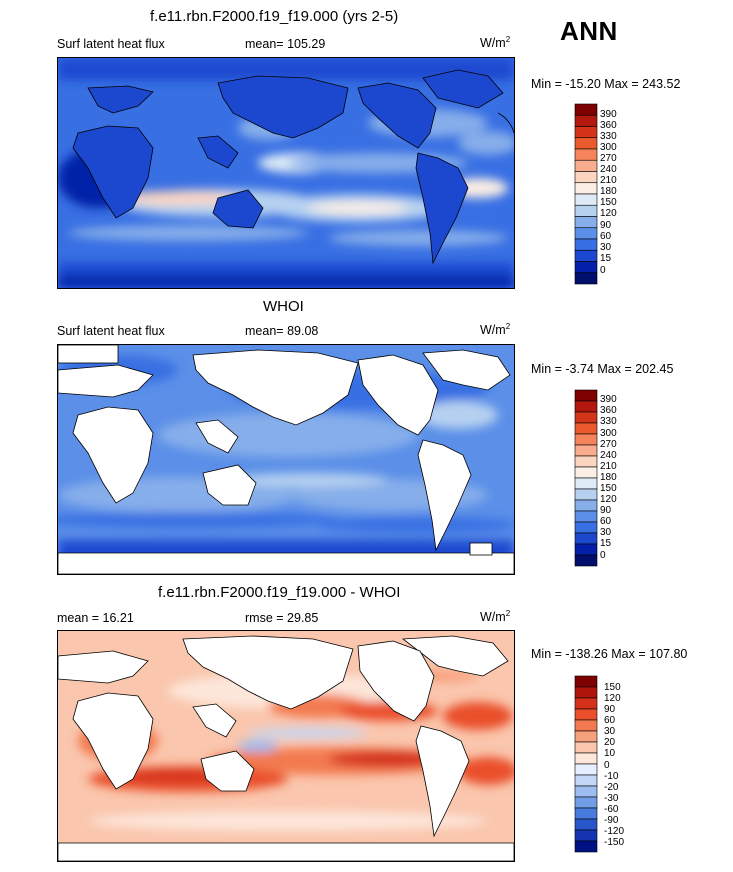 The image size is (733, 872). I want to click on colorbar-diff-label: -10, so click(611, 776).